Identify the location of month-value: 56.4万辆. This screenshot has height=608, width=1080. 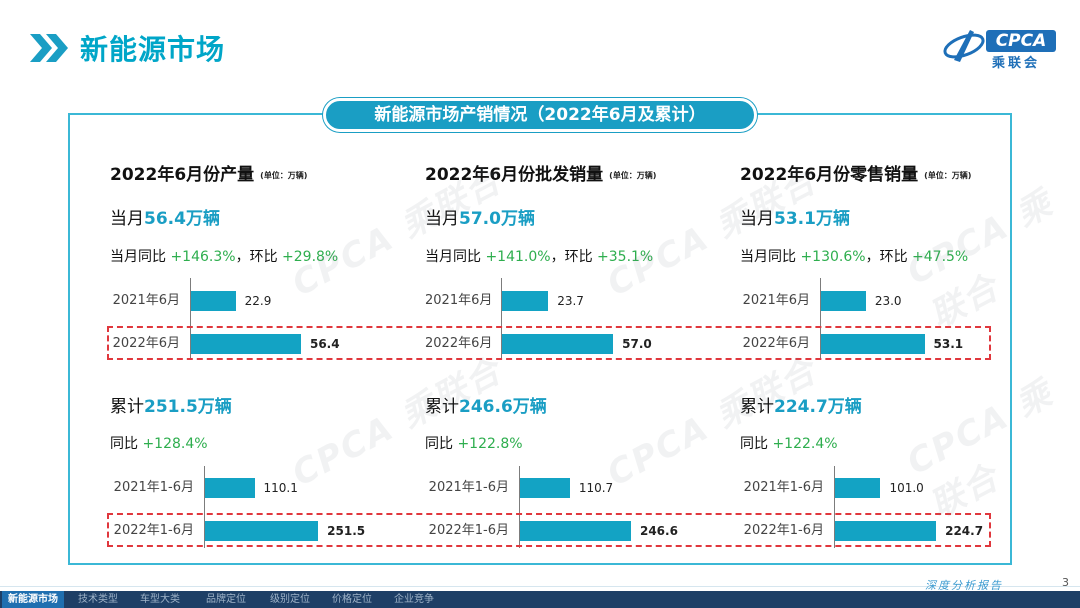
(182, 219).